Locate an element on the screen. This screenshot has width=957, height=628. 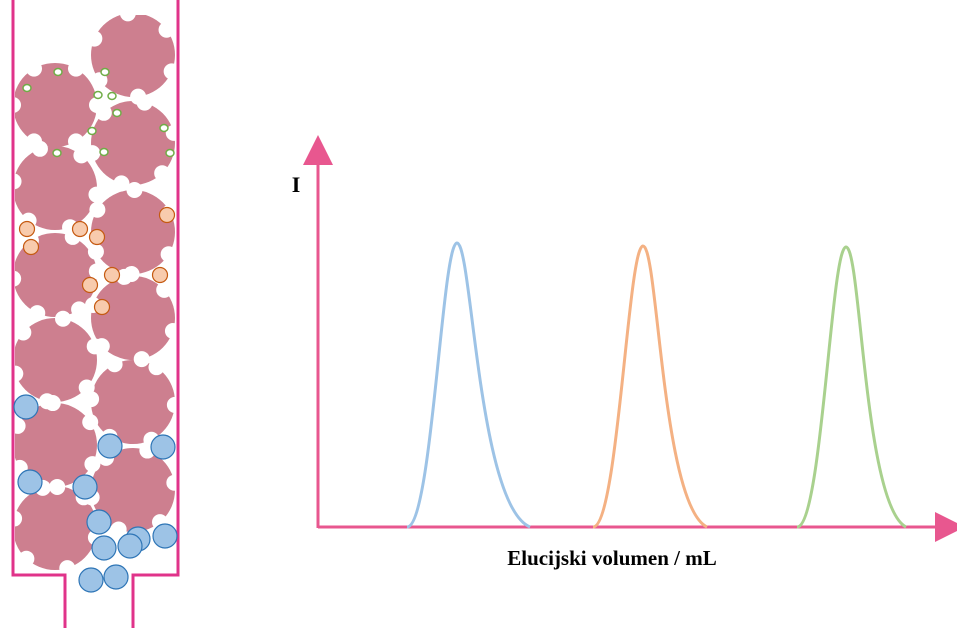
beads is located at coordinates (95, 294).